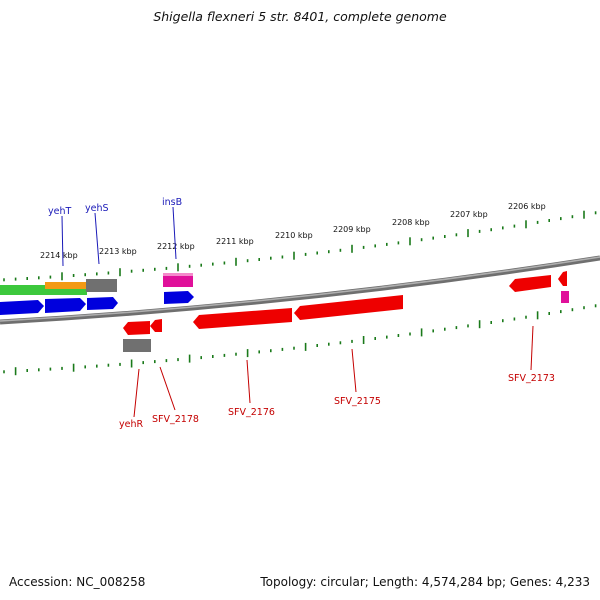 This screenshot has width=600, height=600. What do you see at coordinates (172, 202) in the screenshot?
I see `gene-label-insB: insB` at bounding box center [172, 202].